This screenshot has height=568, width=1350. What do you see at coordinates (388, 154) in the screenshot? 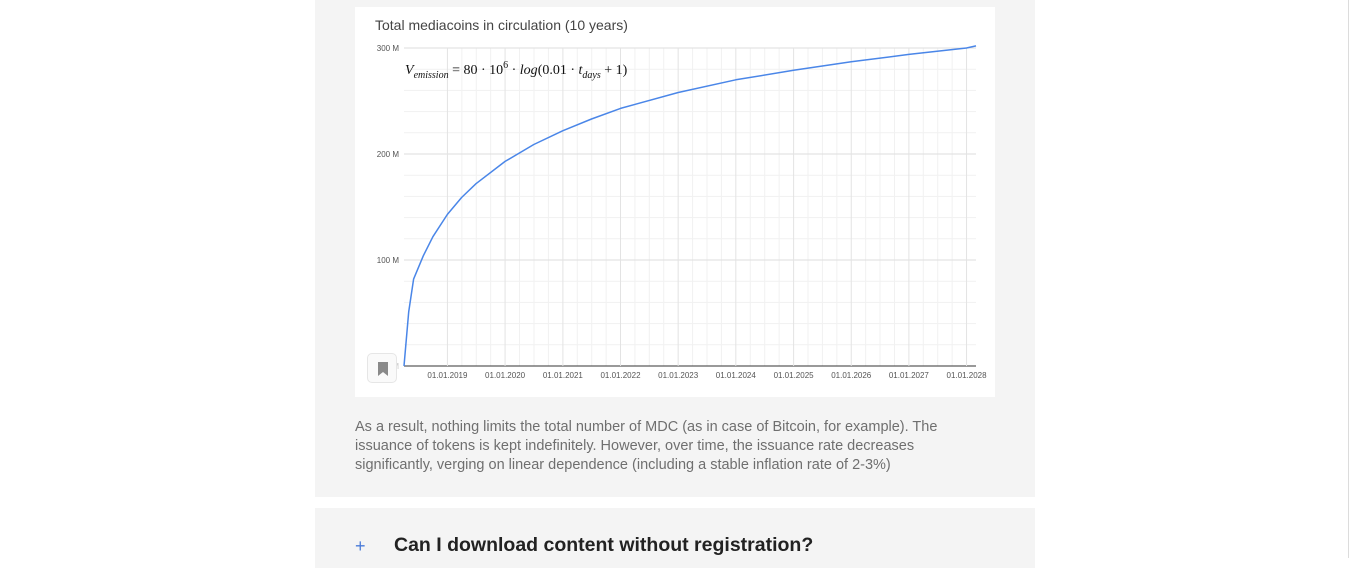
I see `y-tick-label: 200 M` at bounding box center [388, 154].